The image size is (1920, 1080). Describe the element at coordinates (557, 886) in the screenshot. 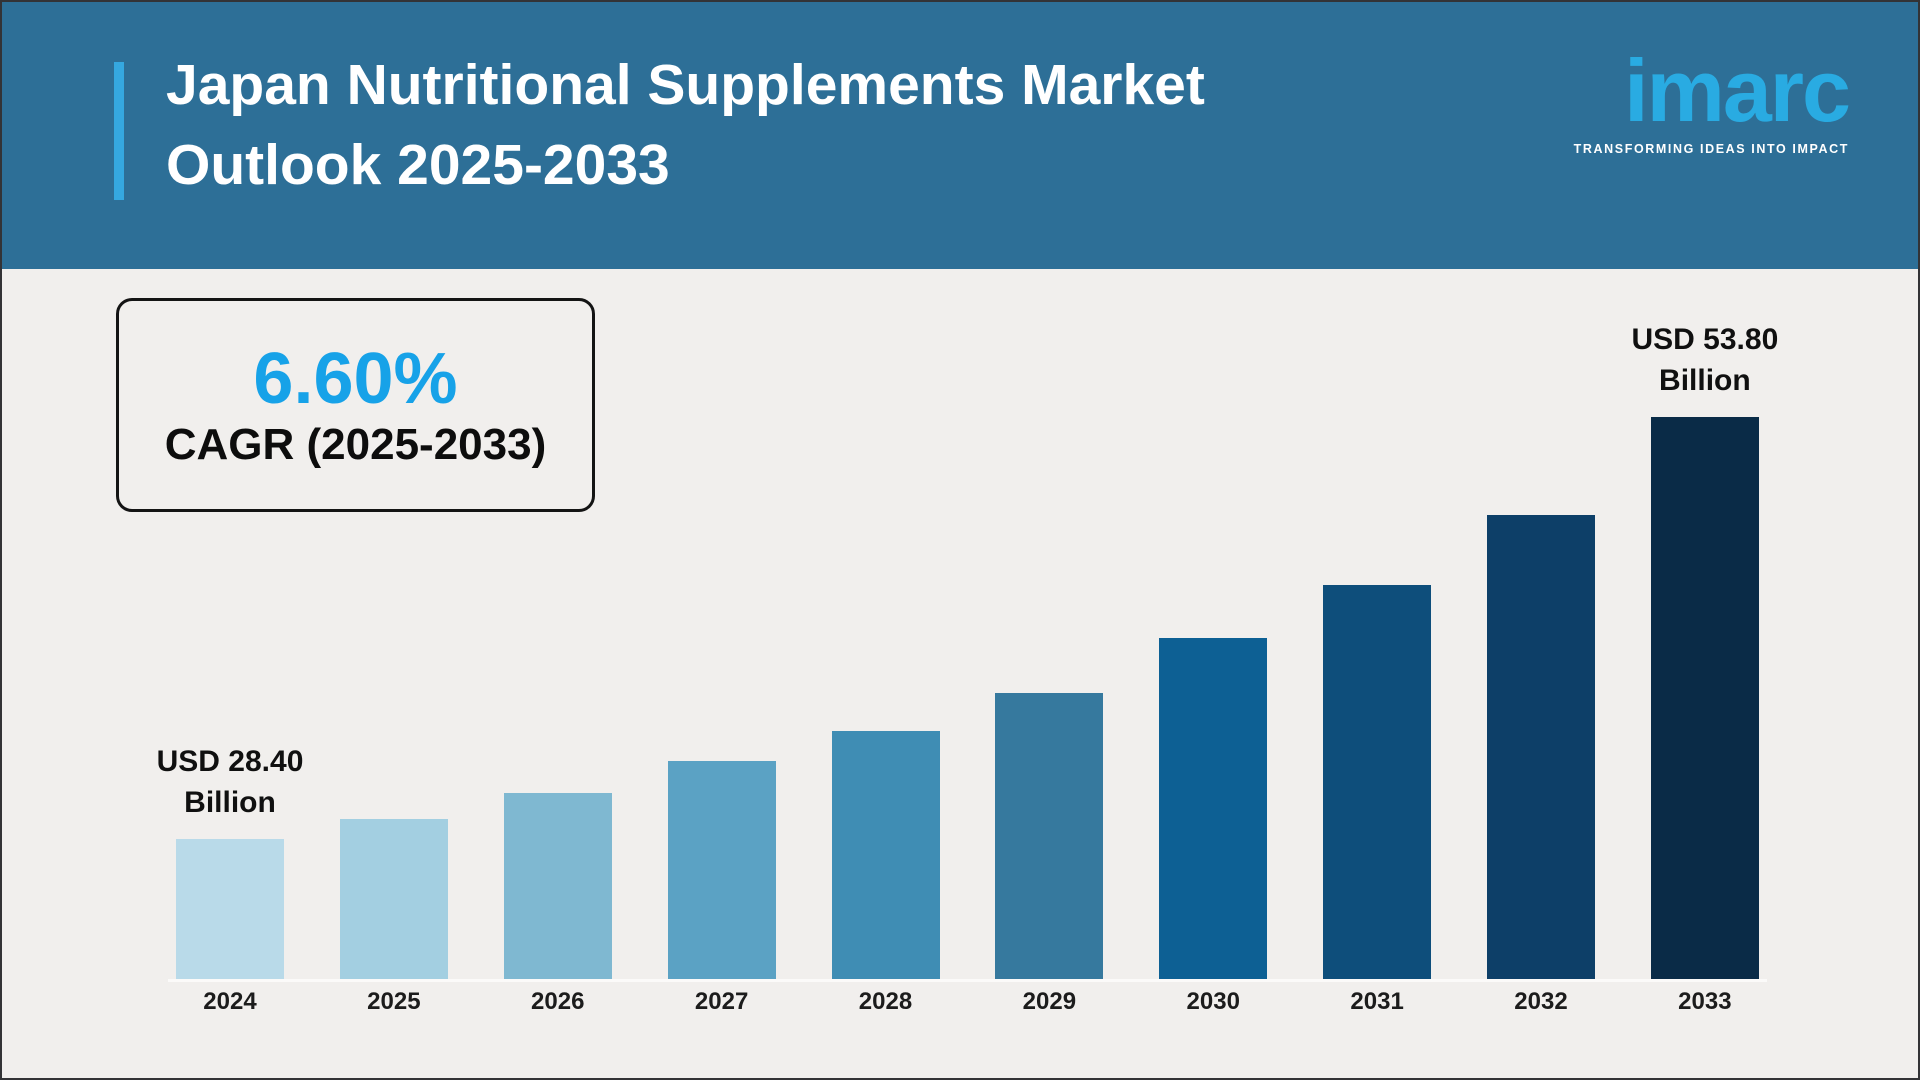

I see `bar-2026` at that location.